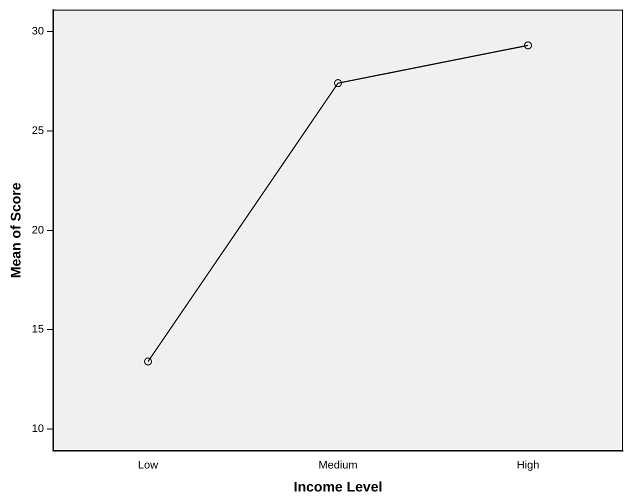 The width and height of the screenshot is (629, 504). What do you see at coordinates (338, 486) in the screenshot?
I see `x-axis-title: Income Level` at bounding box center [338, 486].